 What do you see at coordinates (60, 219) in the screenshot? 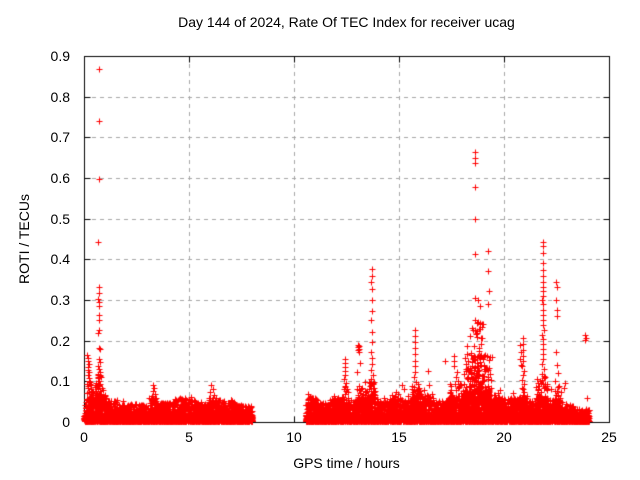
I see `y-tick-label: 0.5` at bounding box center [60, 219].